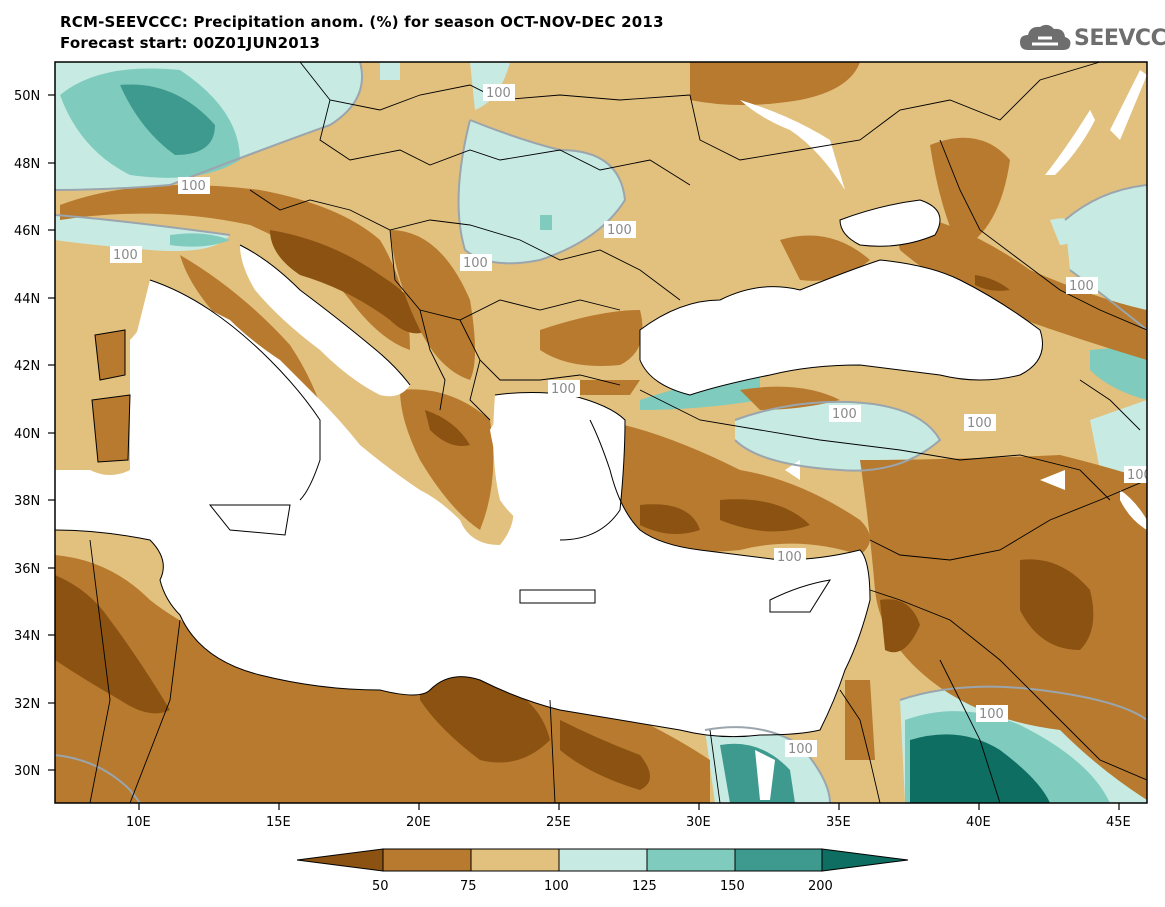 The image size is (1165, 907). I want to click on title-line-2: Forecast start: 00Z01JUN2013, so click(190, 43).